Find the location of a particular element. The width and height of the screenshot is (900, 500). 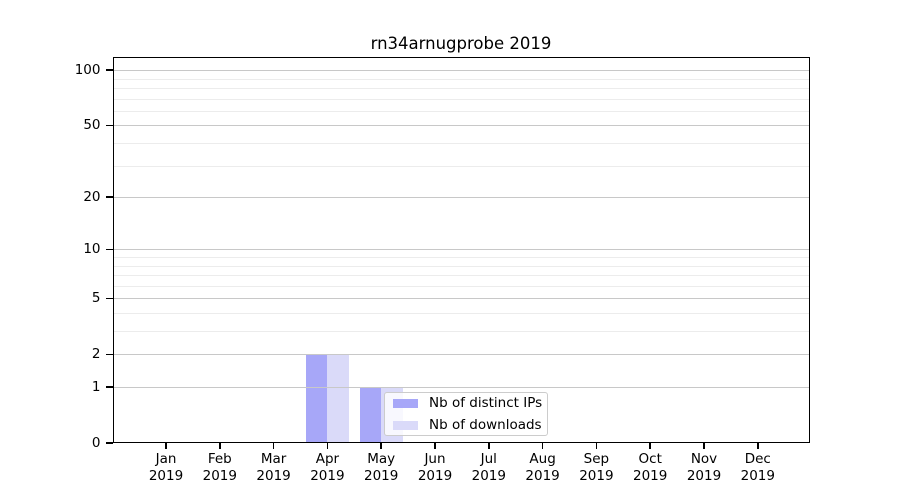

legend-label-downloads: Nb of downloads is located at coordinates (485, 425).